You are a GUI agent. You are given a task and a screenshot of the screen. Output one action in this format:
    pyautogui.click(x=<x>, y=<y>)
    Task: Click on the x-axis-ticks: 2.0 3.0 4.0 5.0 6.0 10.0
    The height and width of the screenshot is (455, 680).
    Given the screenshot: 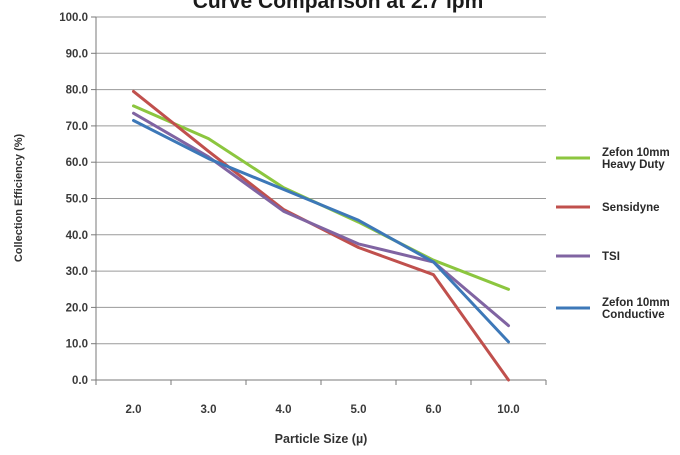 What is the action you would take?
    pyautogui.click(x=321, y=398)
    